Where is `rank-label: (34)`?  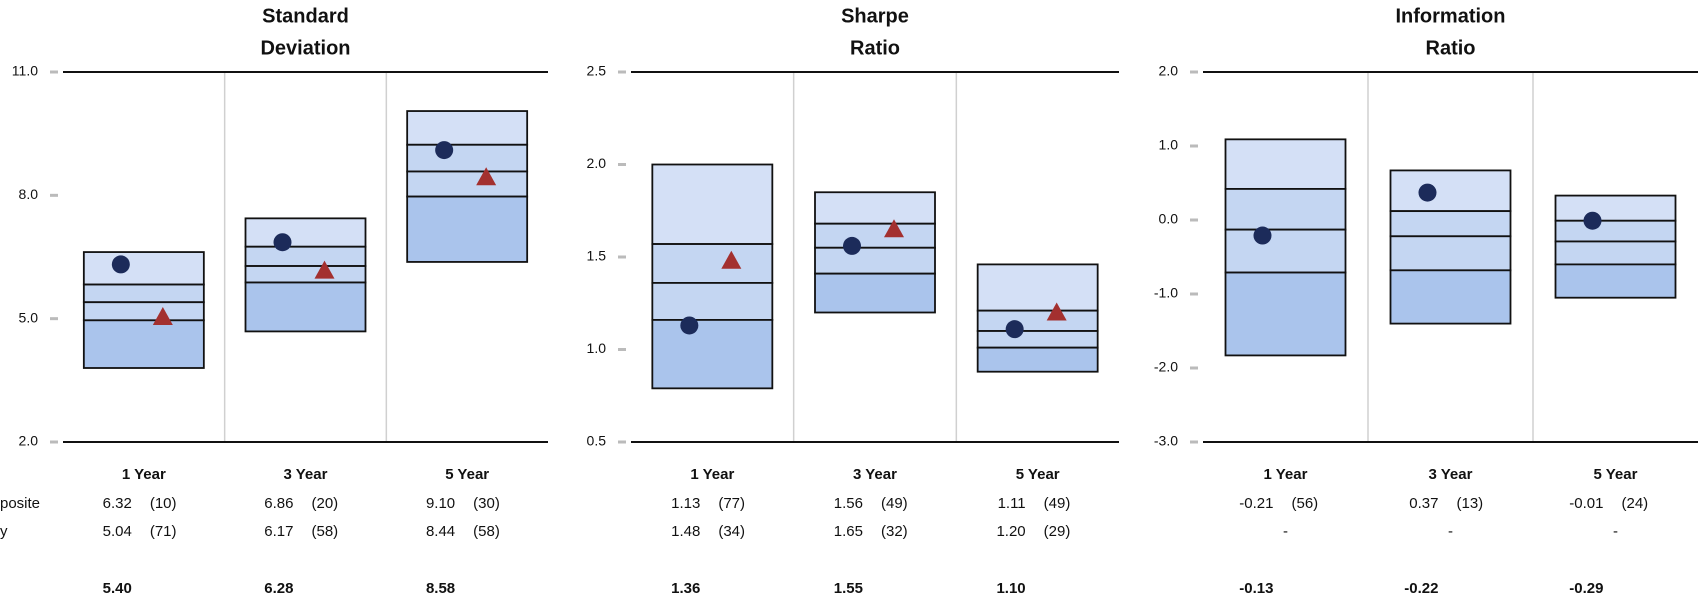 rank-label: (34) is located at coordinates (731, 531).